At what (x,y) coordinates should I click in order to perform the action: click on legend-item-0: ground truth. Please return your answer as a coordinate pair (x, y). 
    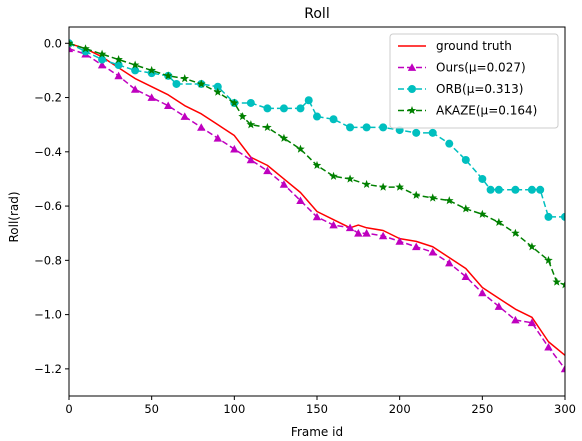
    Looking at the image, I should click on (455, 46).